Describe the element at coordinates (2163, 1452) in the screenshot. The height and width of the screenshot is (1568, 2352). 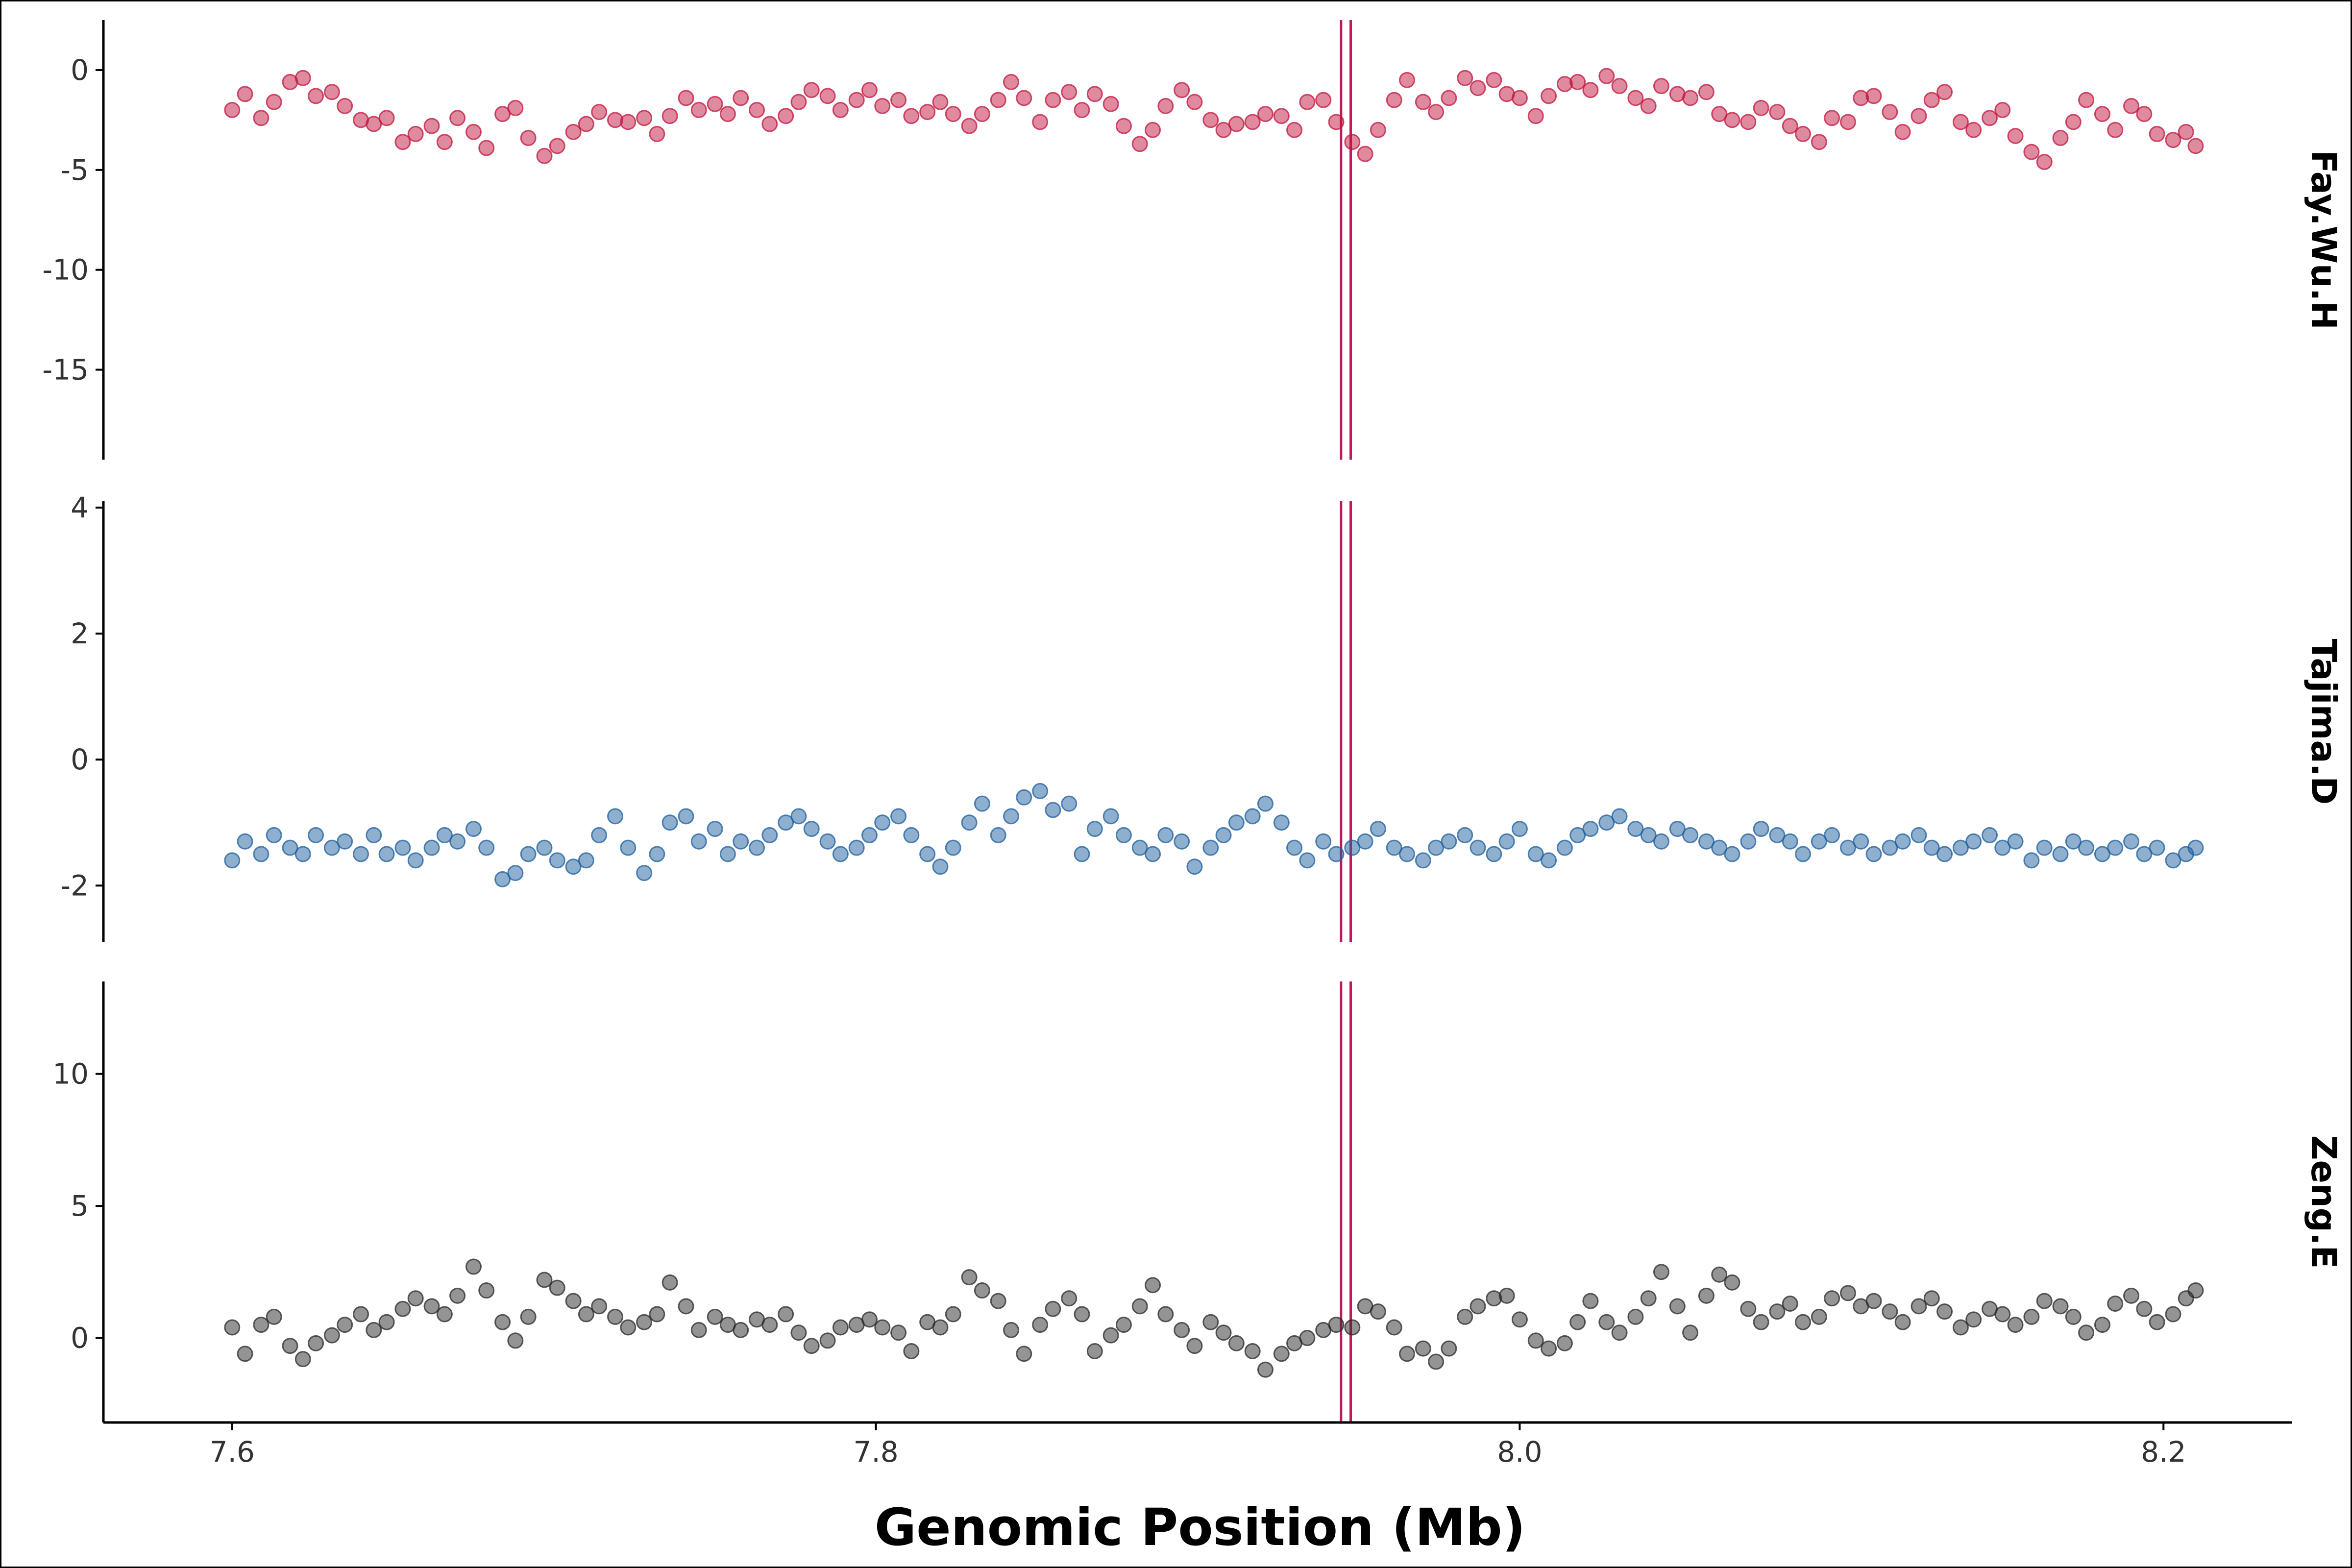
I see `x-tick-label: 8.2` at that location.